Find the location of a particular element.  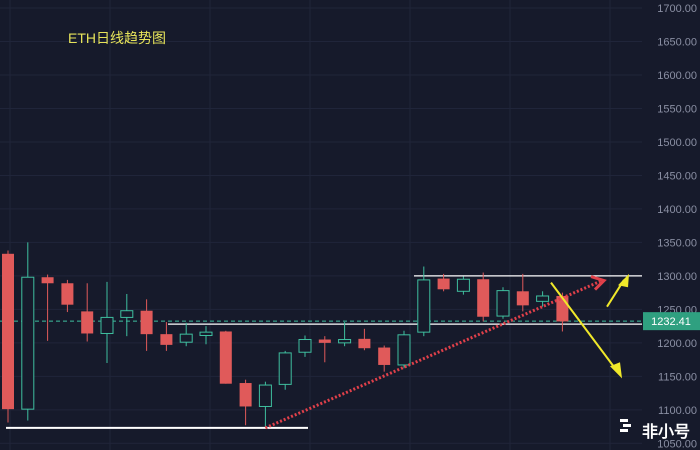

last-price-label: 1232.41 is located at coordinates (671, 322).